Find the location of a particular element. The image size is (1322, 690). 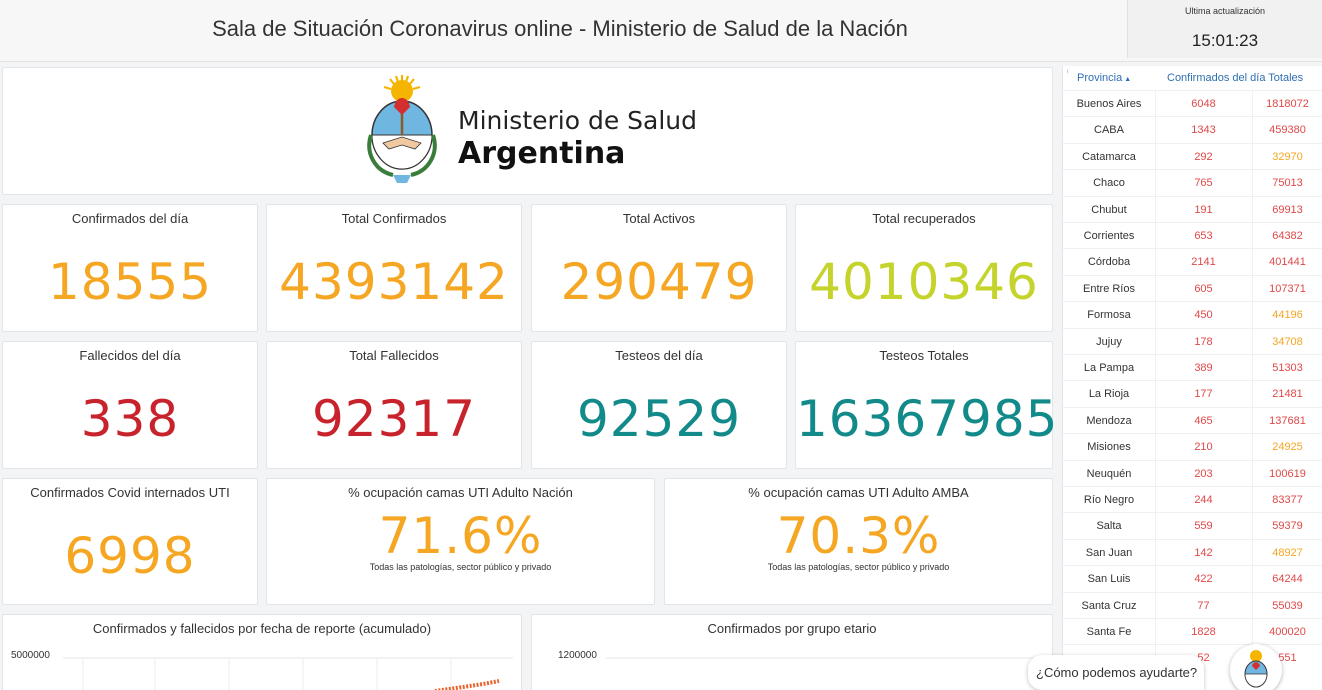

kpi-title: Confirmados del día is located at coordinates (130, 218).